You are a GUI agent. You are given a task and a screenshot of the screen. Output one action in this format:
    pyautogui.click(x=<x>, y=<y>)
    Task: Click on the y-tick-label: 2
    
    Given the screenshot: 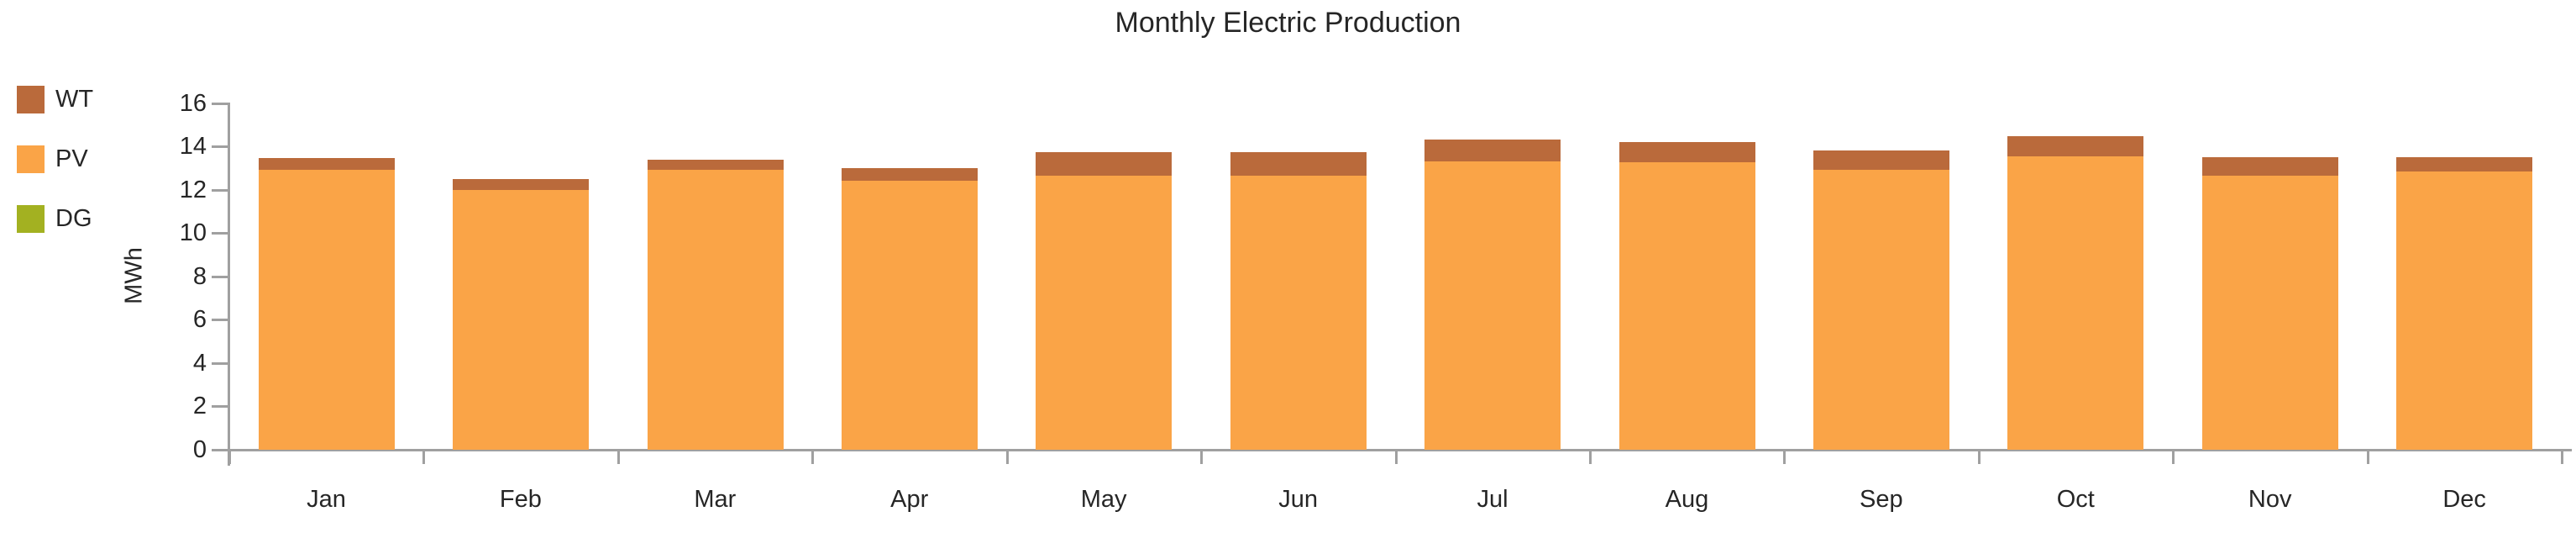 What is the action you would take?
    pyautogui.click(x=199, y=406)
    